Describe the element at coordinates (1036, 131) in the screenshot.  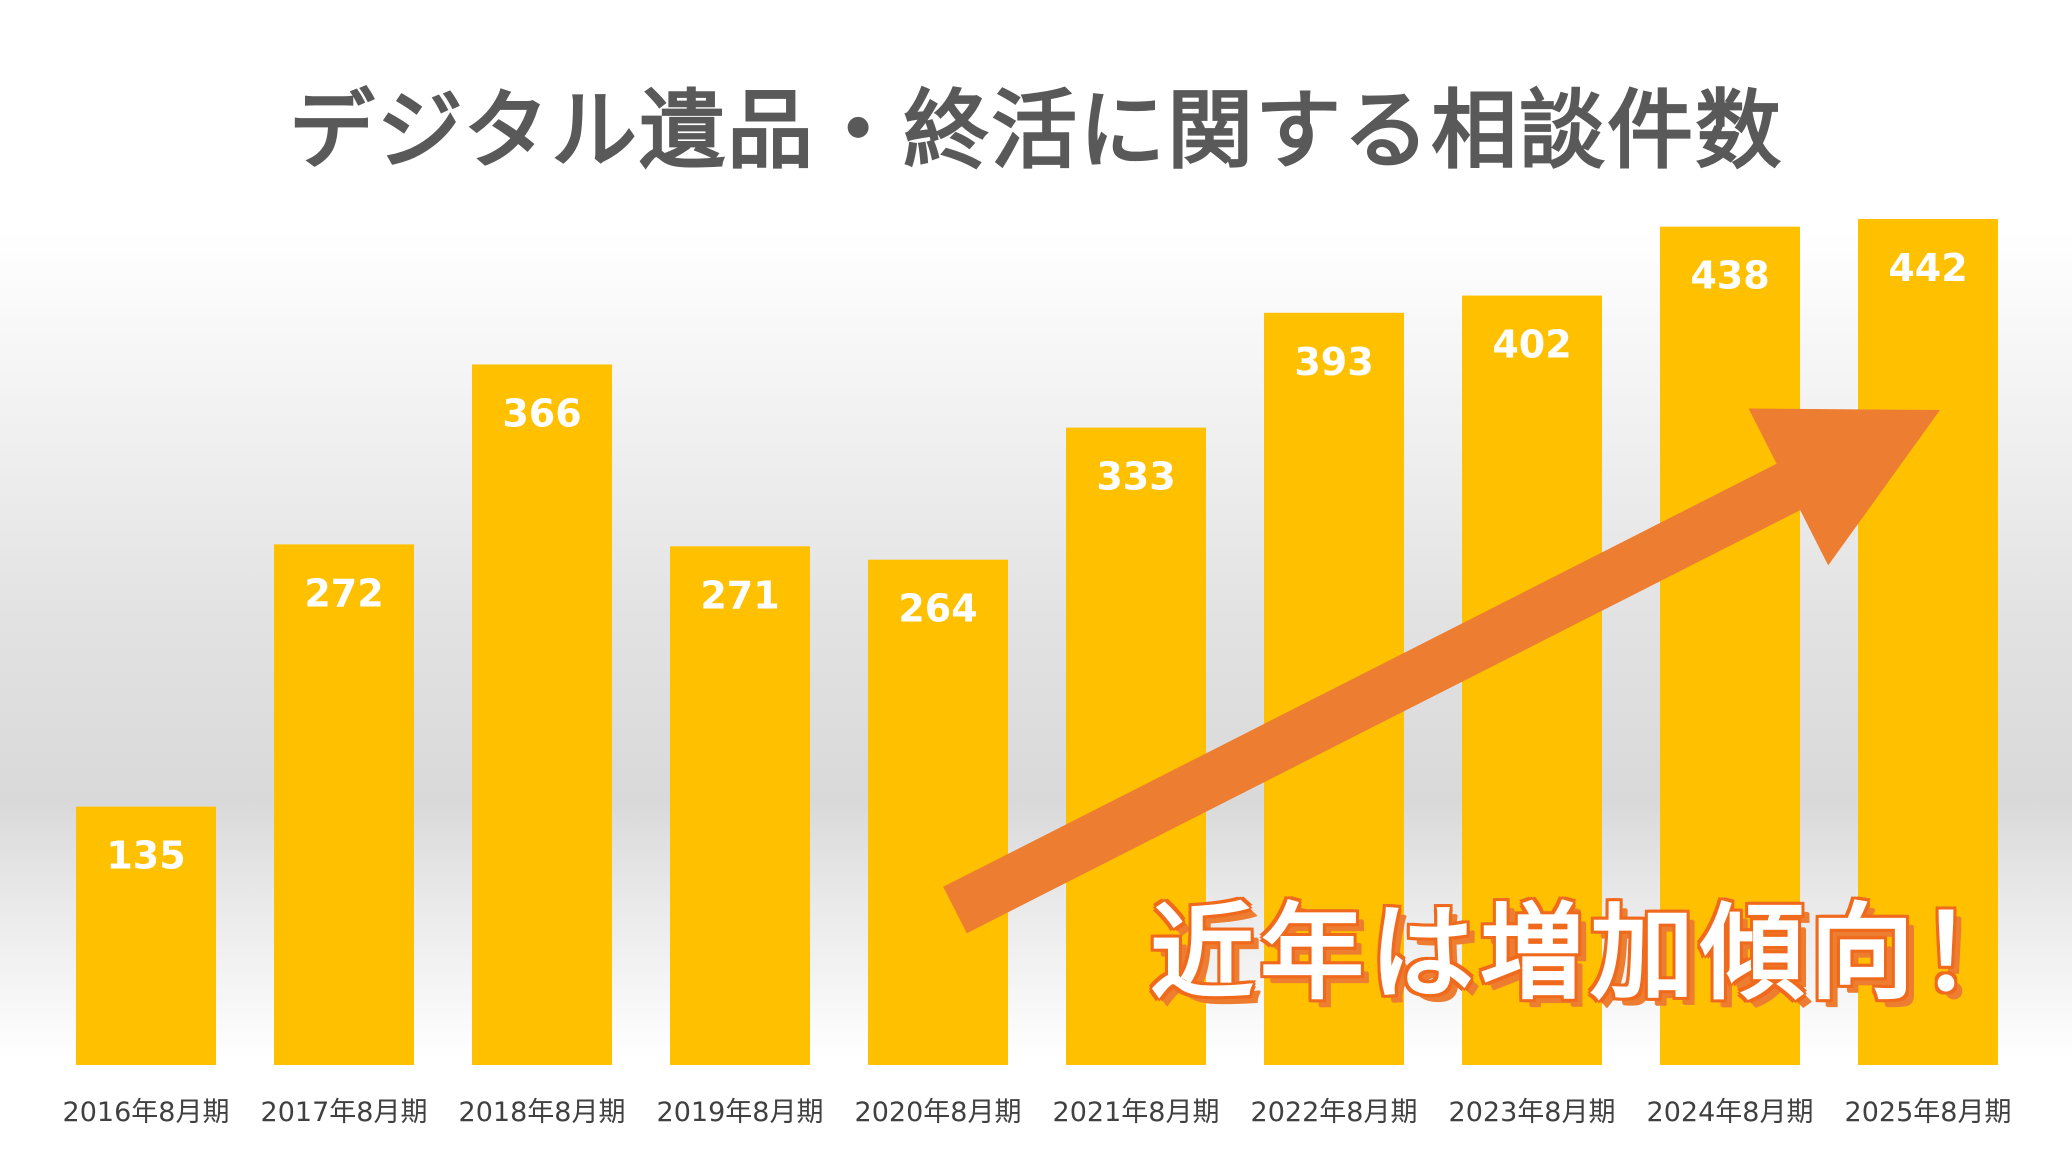
I see `chart-title: デジタル遺品・終活に関する相談件数` at that location.